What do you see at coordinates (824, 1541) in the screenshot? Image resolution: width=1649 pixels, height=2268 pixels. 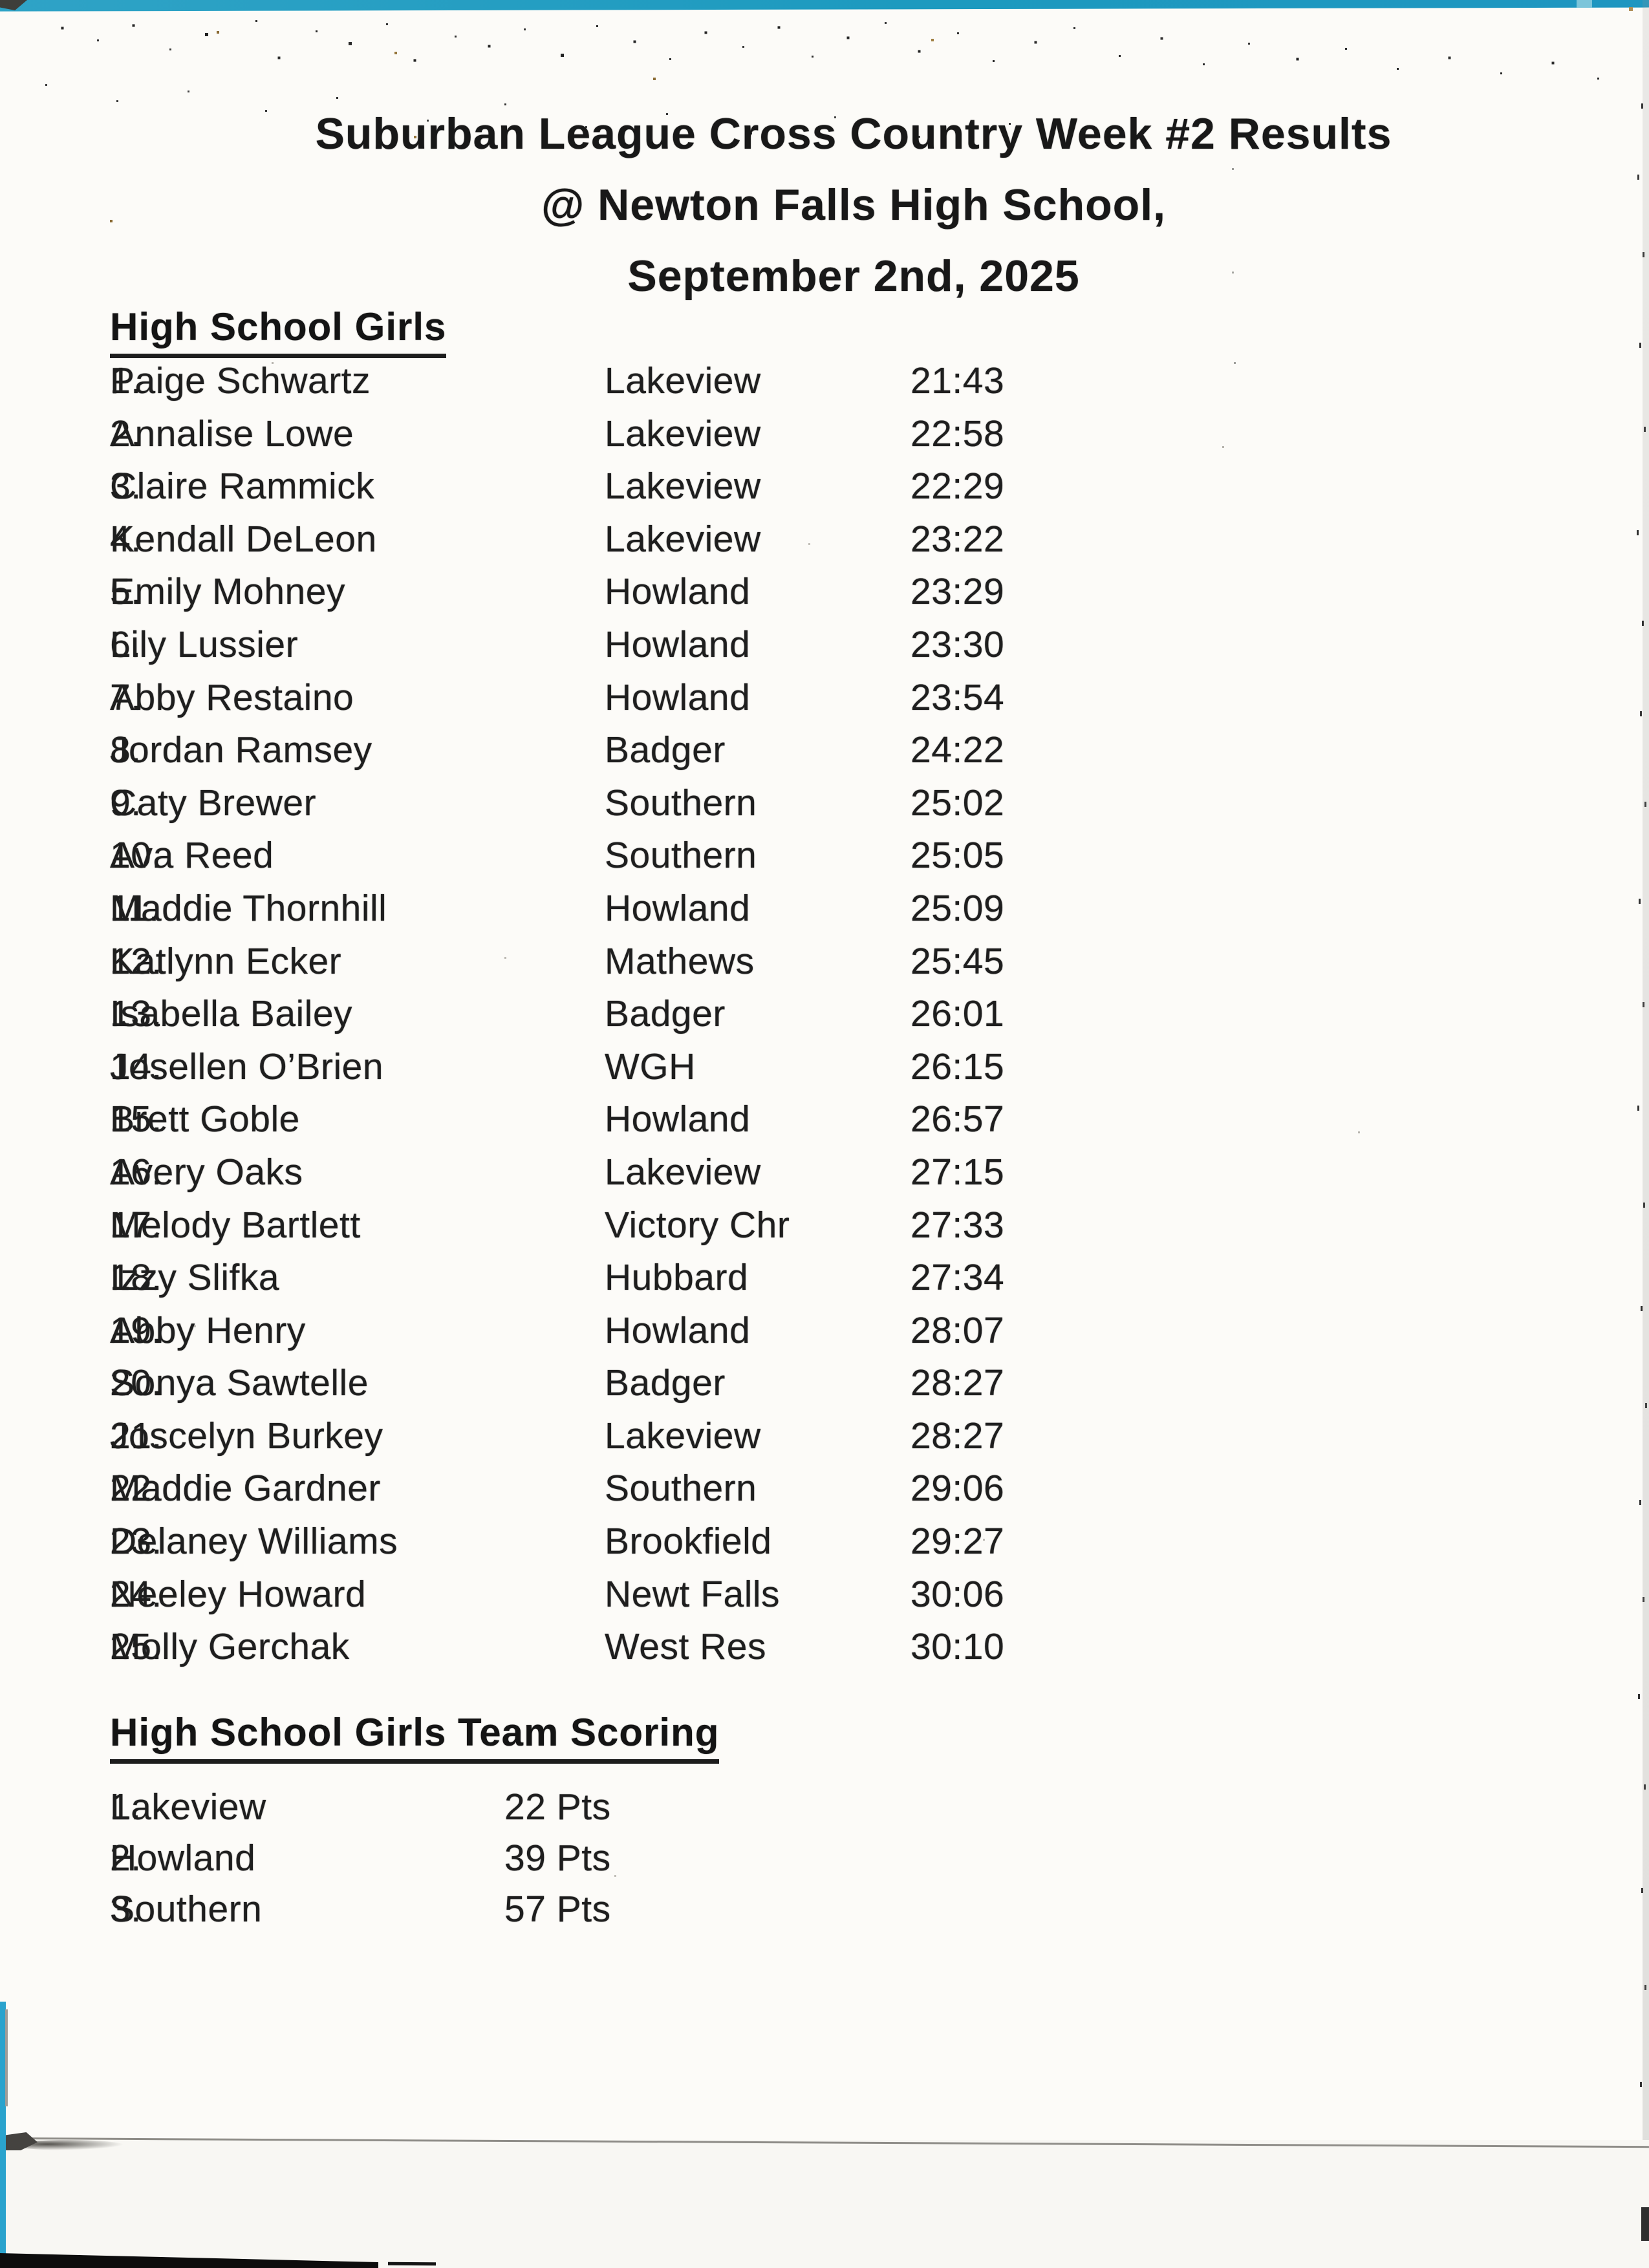 I see `result-row: 23. Delaney Williams Brookfield 29:27` at bounding box center [824, 1541].